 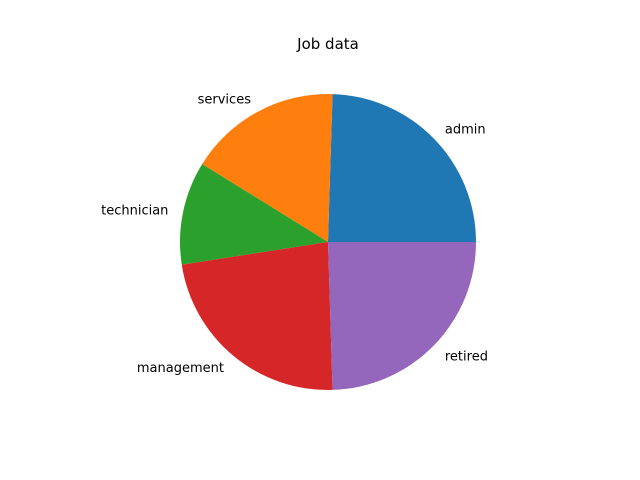 I want to click on pie-label-retired: retired, so click(x=466, y=356).